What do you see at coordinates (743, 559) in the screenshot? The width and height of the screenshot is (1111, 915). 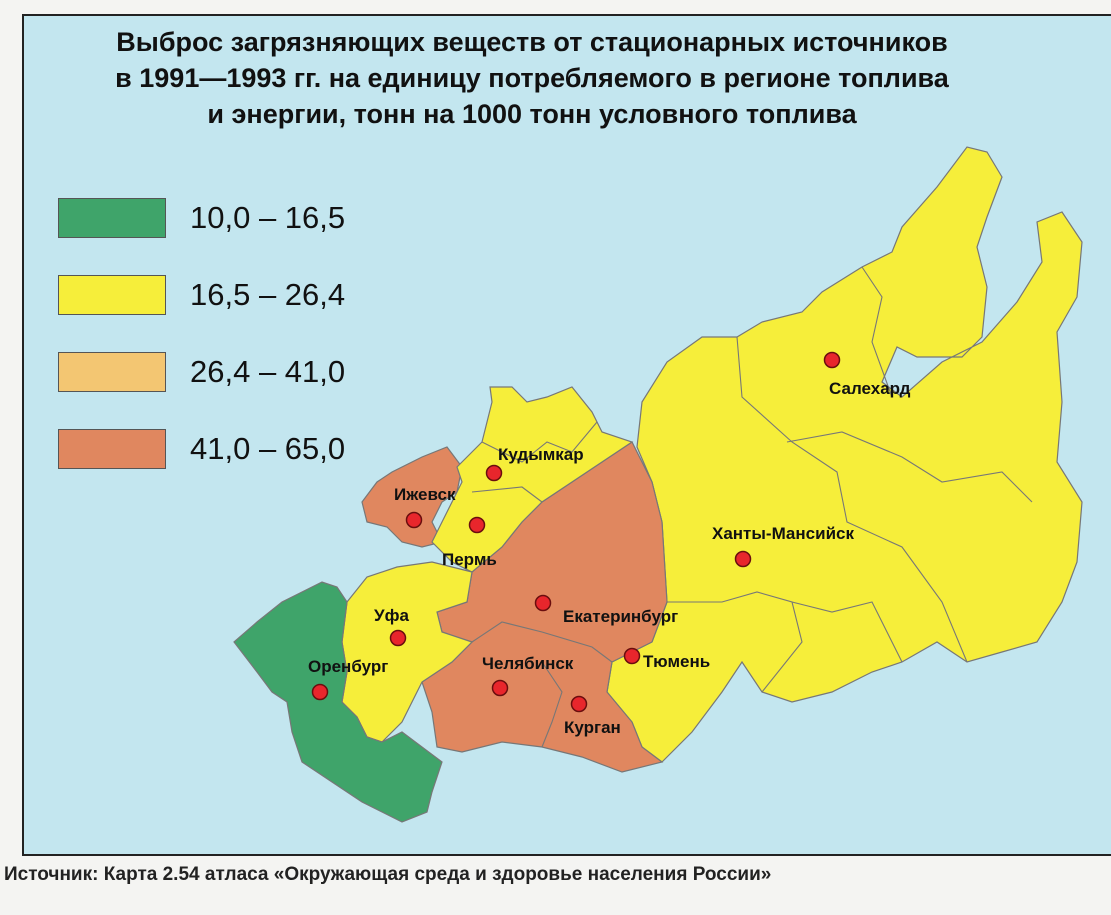 I see `city-marker-khanty` at bounding box center [743, 559].